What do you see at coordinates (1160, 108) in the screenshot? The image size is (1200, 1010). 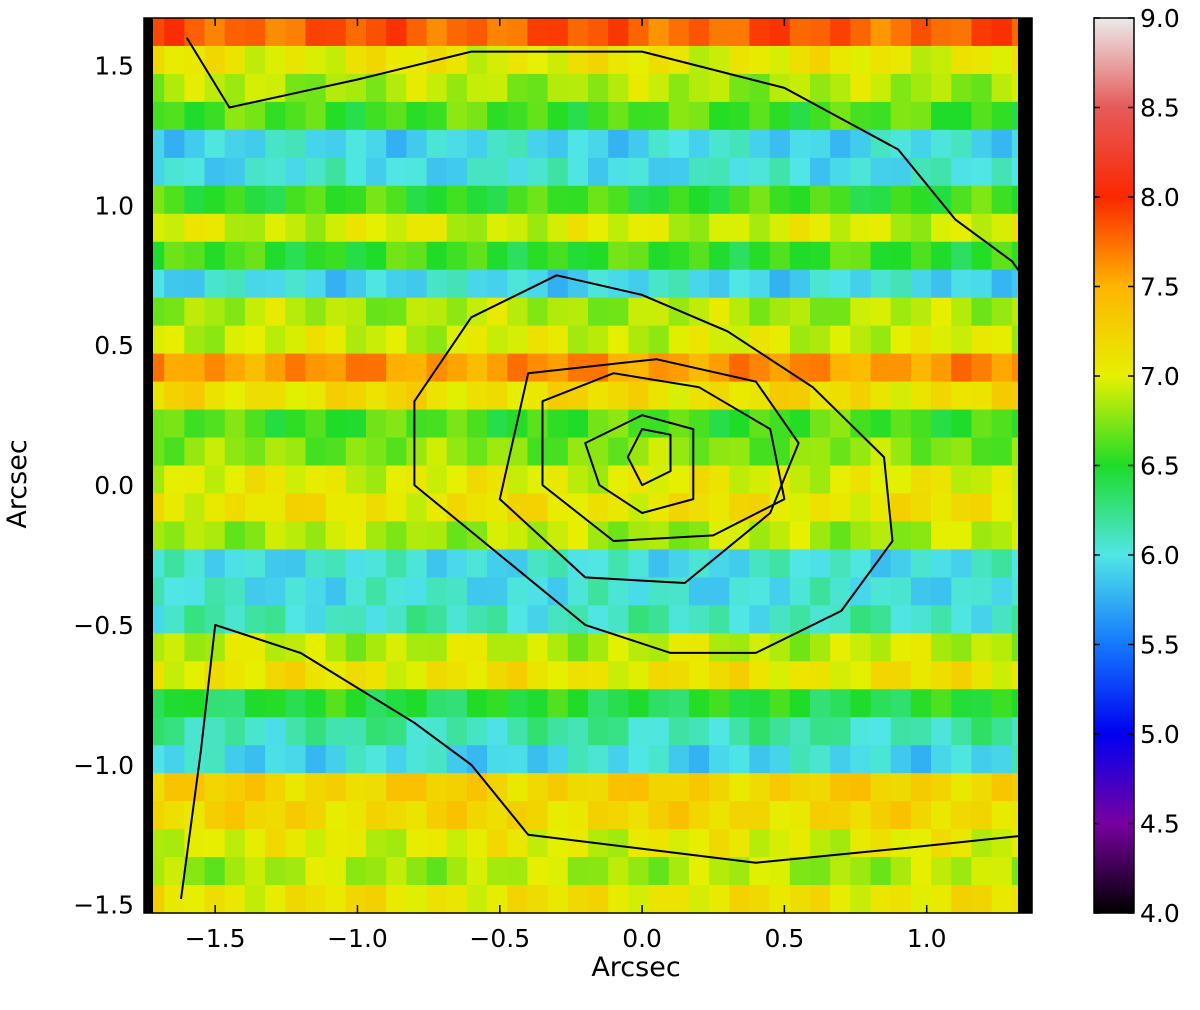 I see `colorbar-tick-label: 8.5` at bounding box center [1160, 108].